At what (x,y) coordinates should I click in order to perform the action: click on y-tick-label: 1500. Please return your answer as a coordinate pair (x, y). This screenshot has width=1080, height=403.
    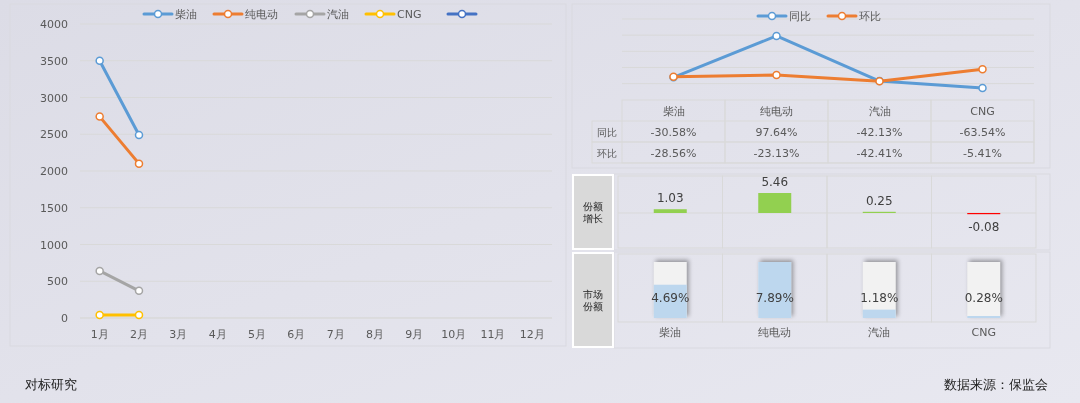
    Looking at the image, I should click on (54, 208).